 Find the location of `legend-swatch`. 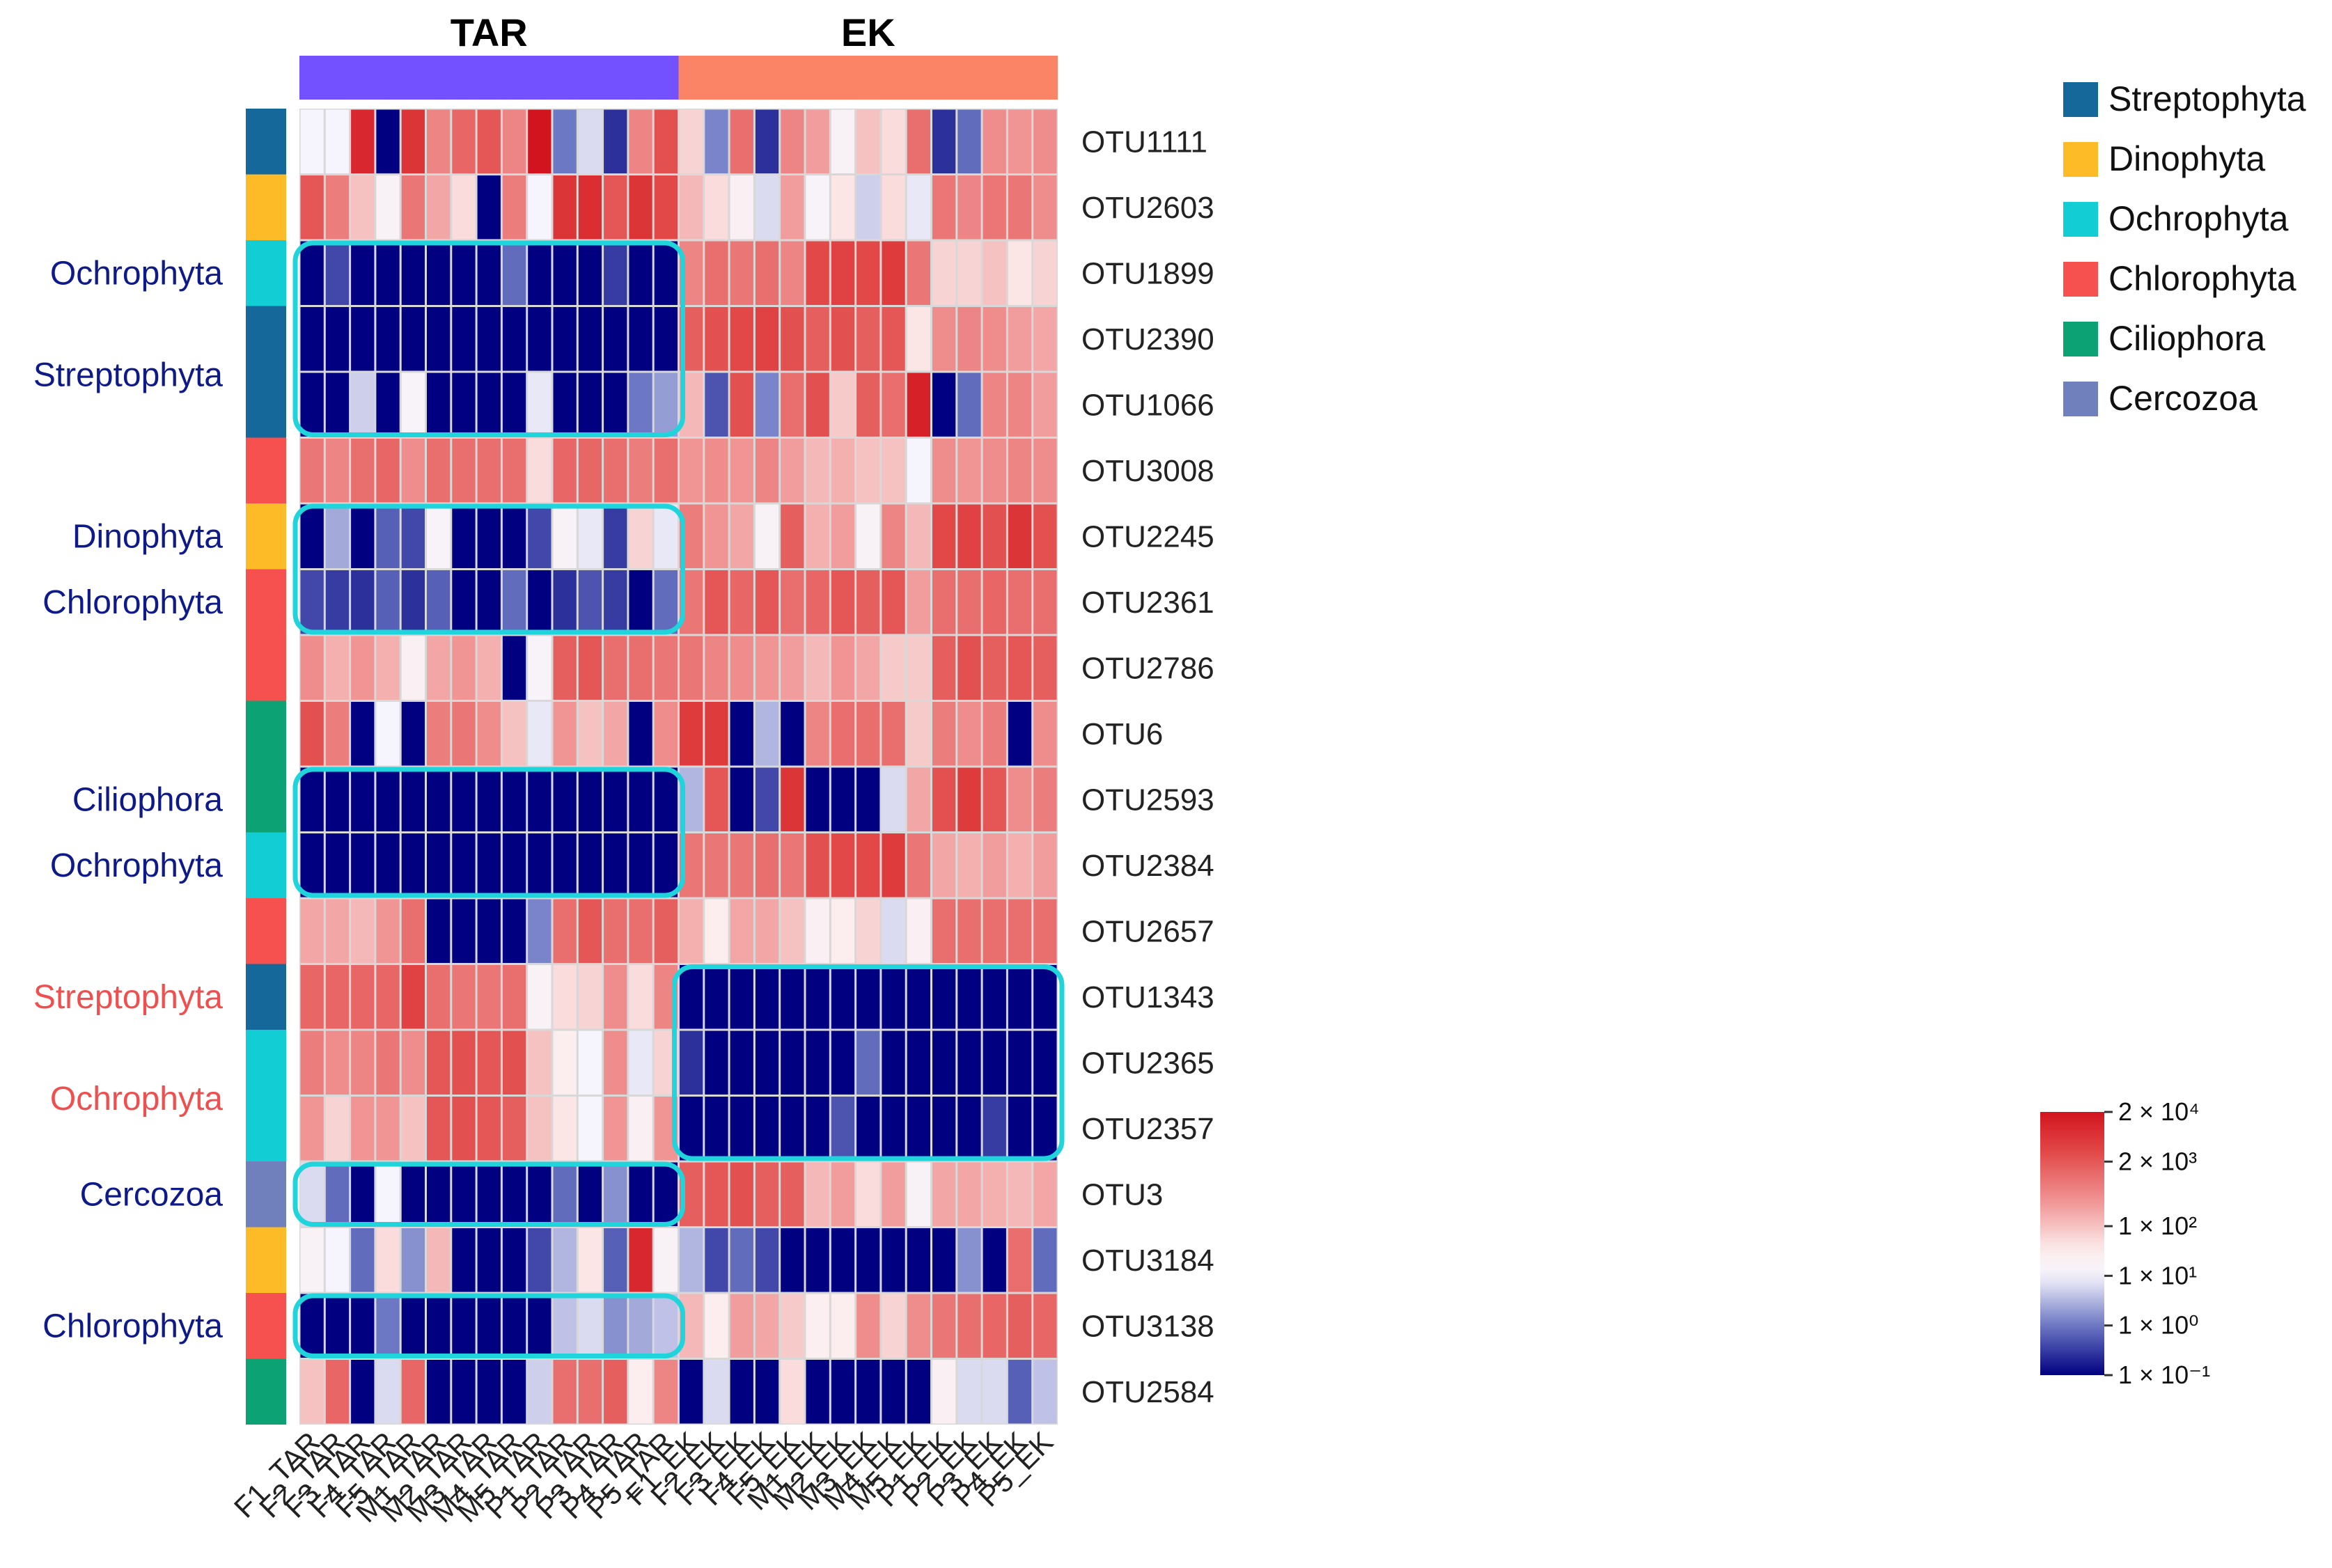

legend-swatch is located at coordinates (2080, 159).